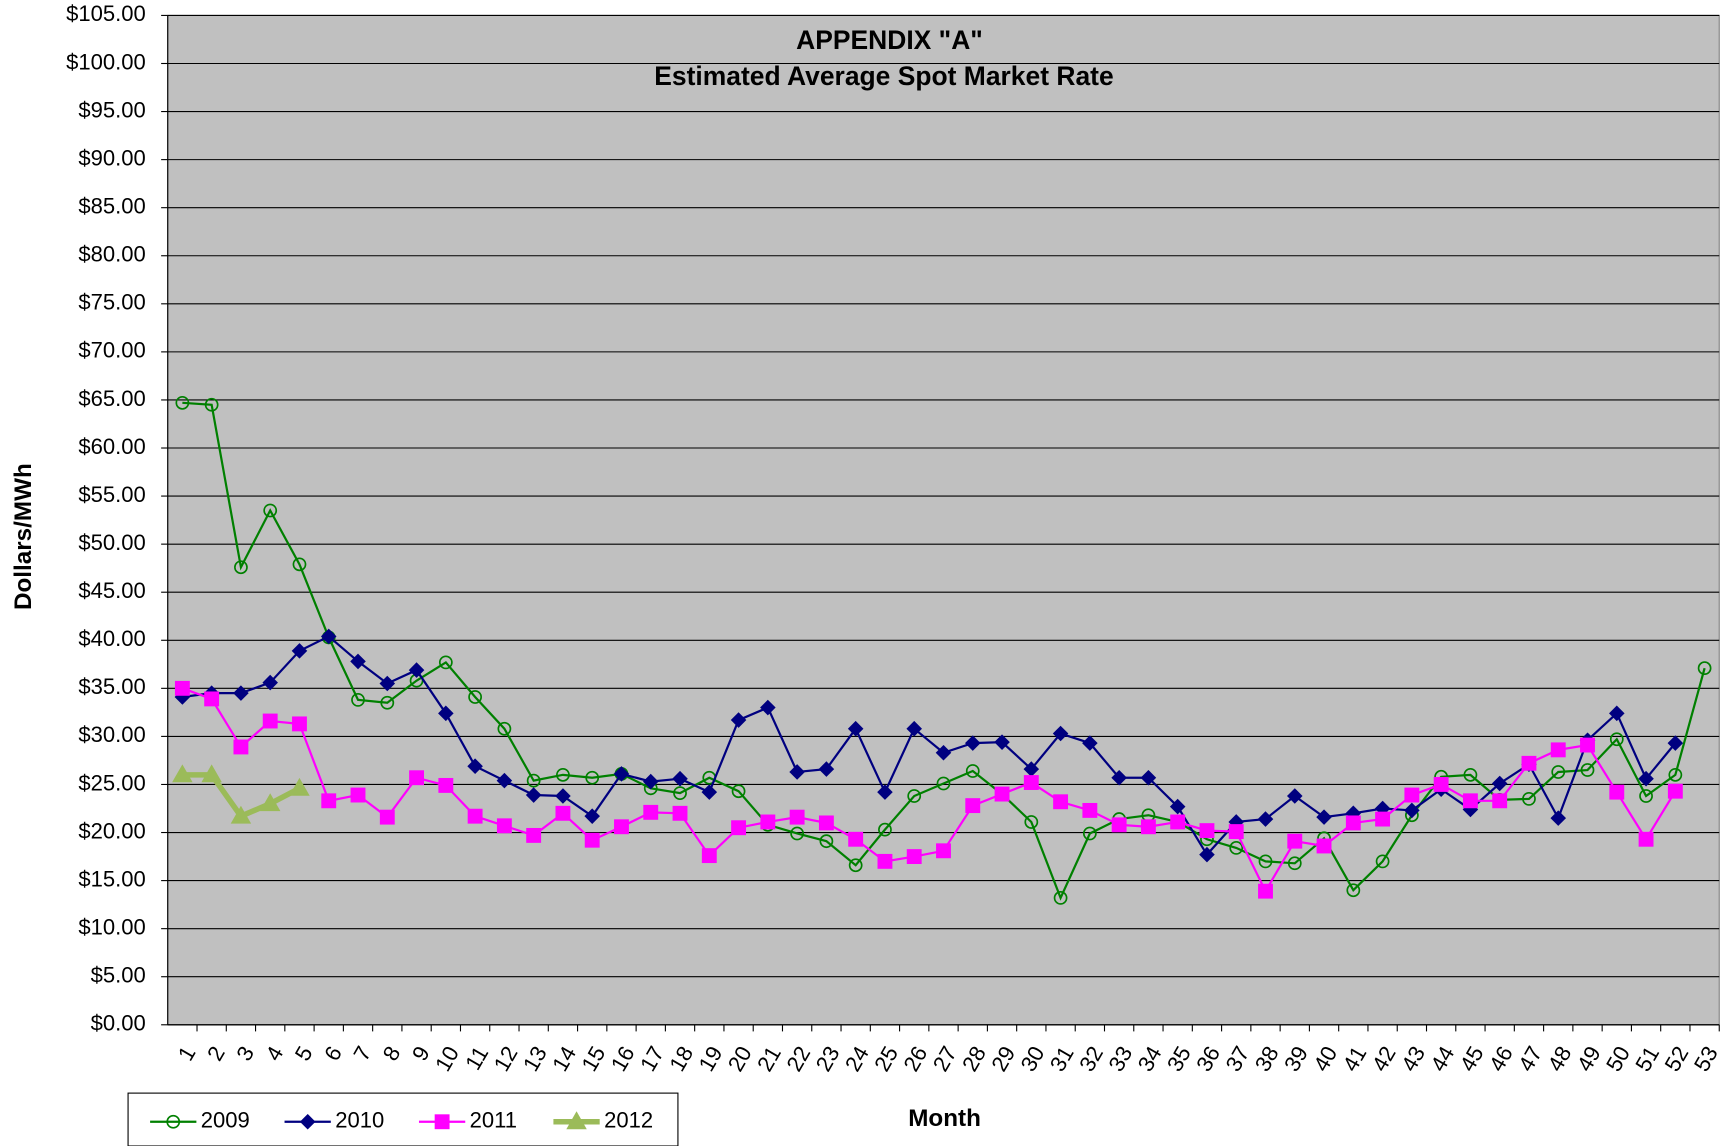  What do you see at coordinates (362, 1053) in the screenshot?
I see `x-tick-label: 7` at bounding box center [362, 1053].